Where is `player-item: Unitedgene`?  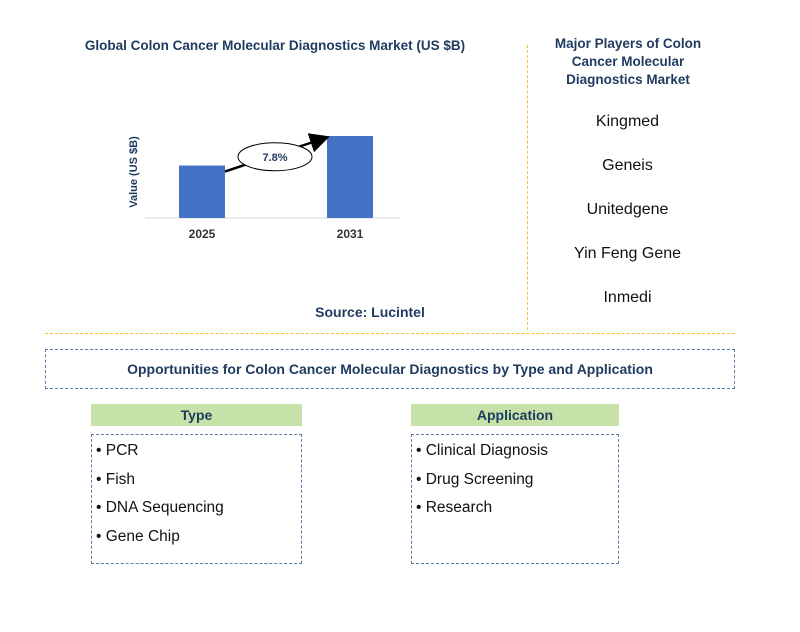 player-item: Unitedgene is located at coordinates (627, 209).